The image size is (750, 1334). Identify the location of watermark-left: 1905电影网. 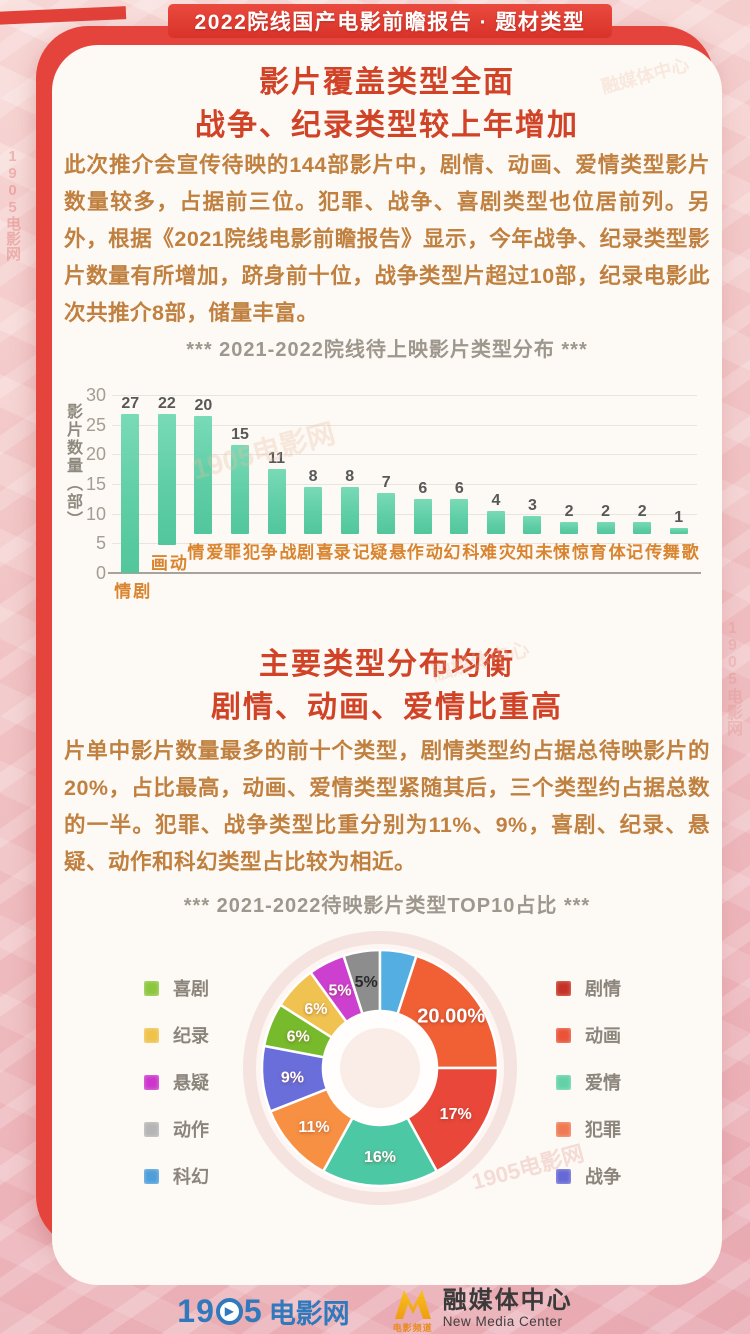
(12, 204).